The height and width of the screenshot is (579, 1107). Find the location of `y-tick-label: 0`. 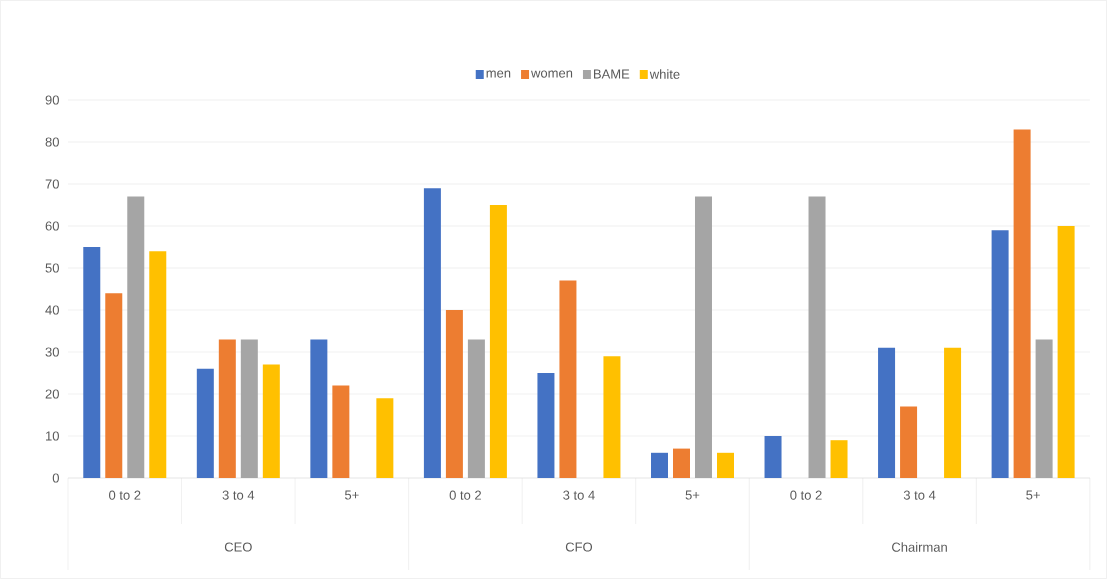

y-tick-label: 0 is located at coordinates (55, 478).